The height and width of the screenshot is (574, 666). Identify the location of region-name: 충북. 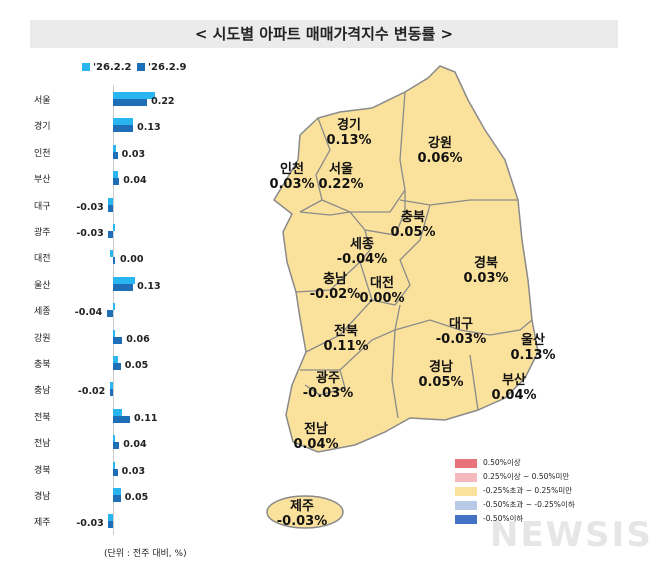
(413, 217).